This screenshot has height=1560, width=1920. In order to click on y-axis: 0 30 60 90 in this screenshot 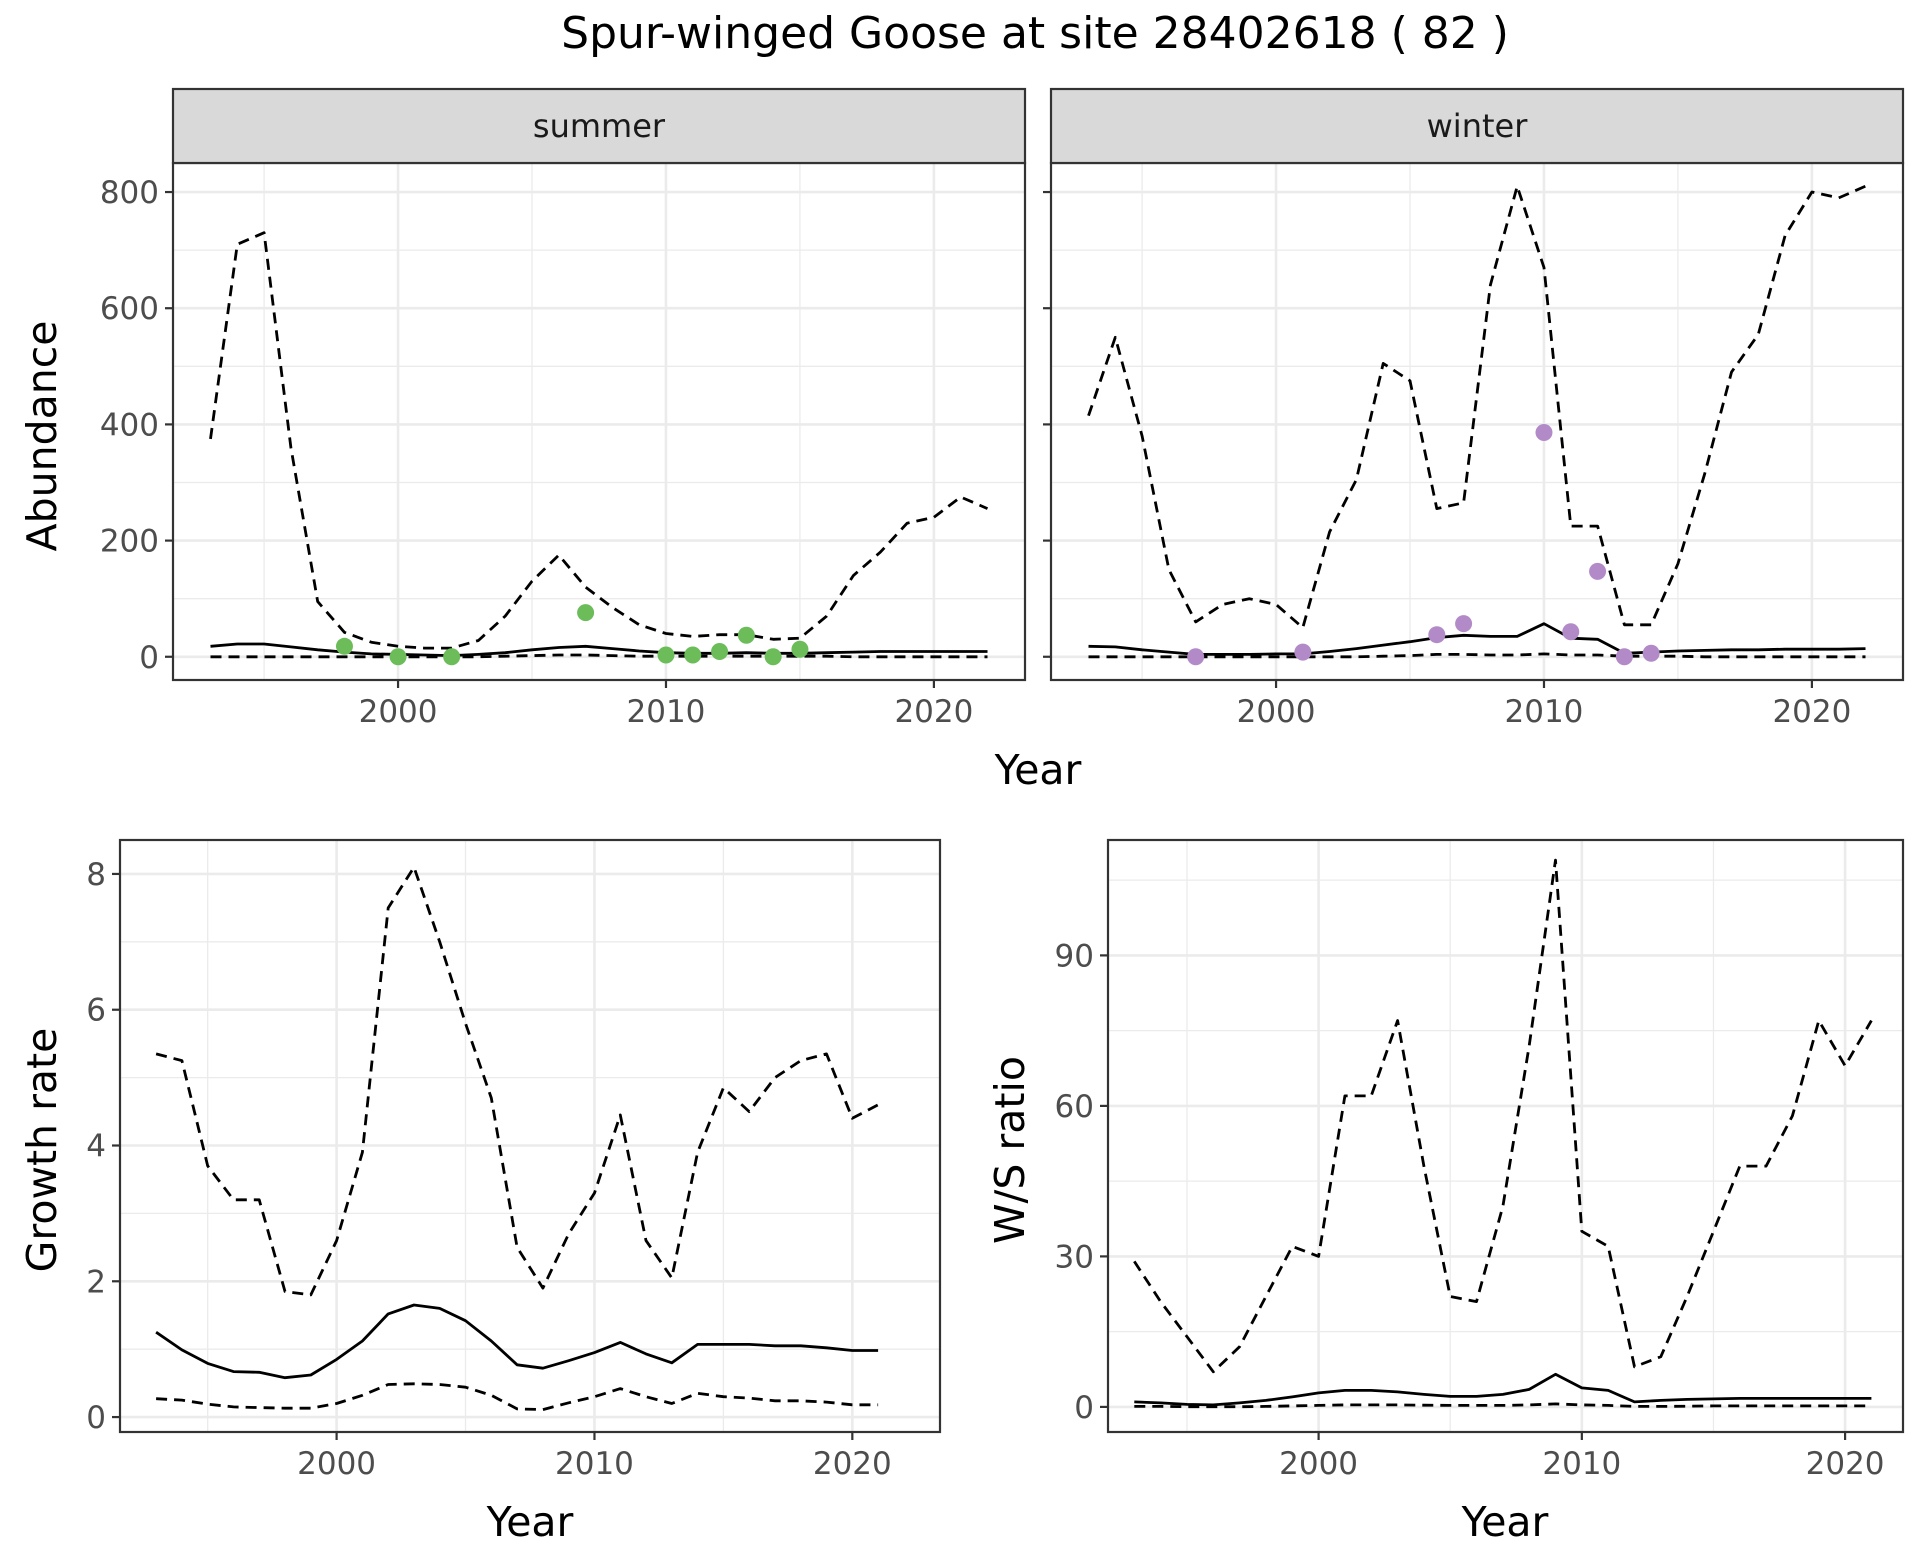, I will do `click(1081, 1182)`.